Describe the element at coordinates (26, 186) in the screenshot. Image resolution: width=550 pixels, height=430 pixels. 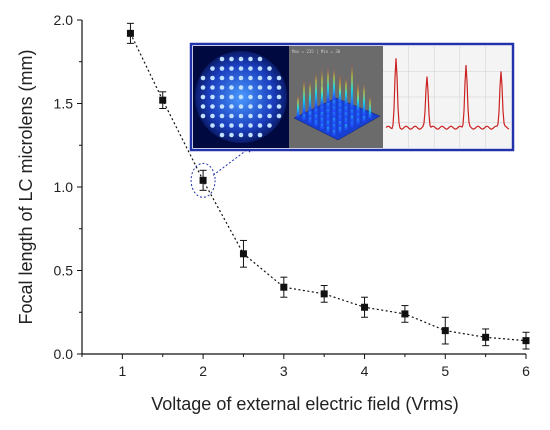
I see `y-axis-title: Focal length of LC microlens (mm)` at that location.